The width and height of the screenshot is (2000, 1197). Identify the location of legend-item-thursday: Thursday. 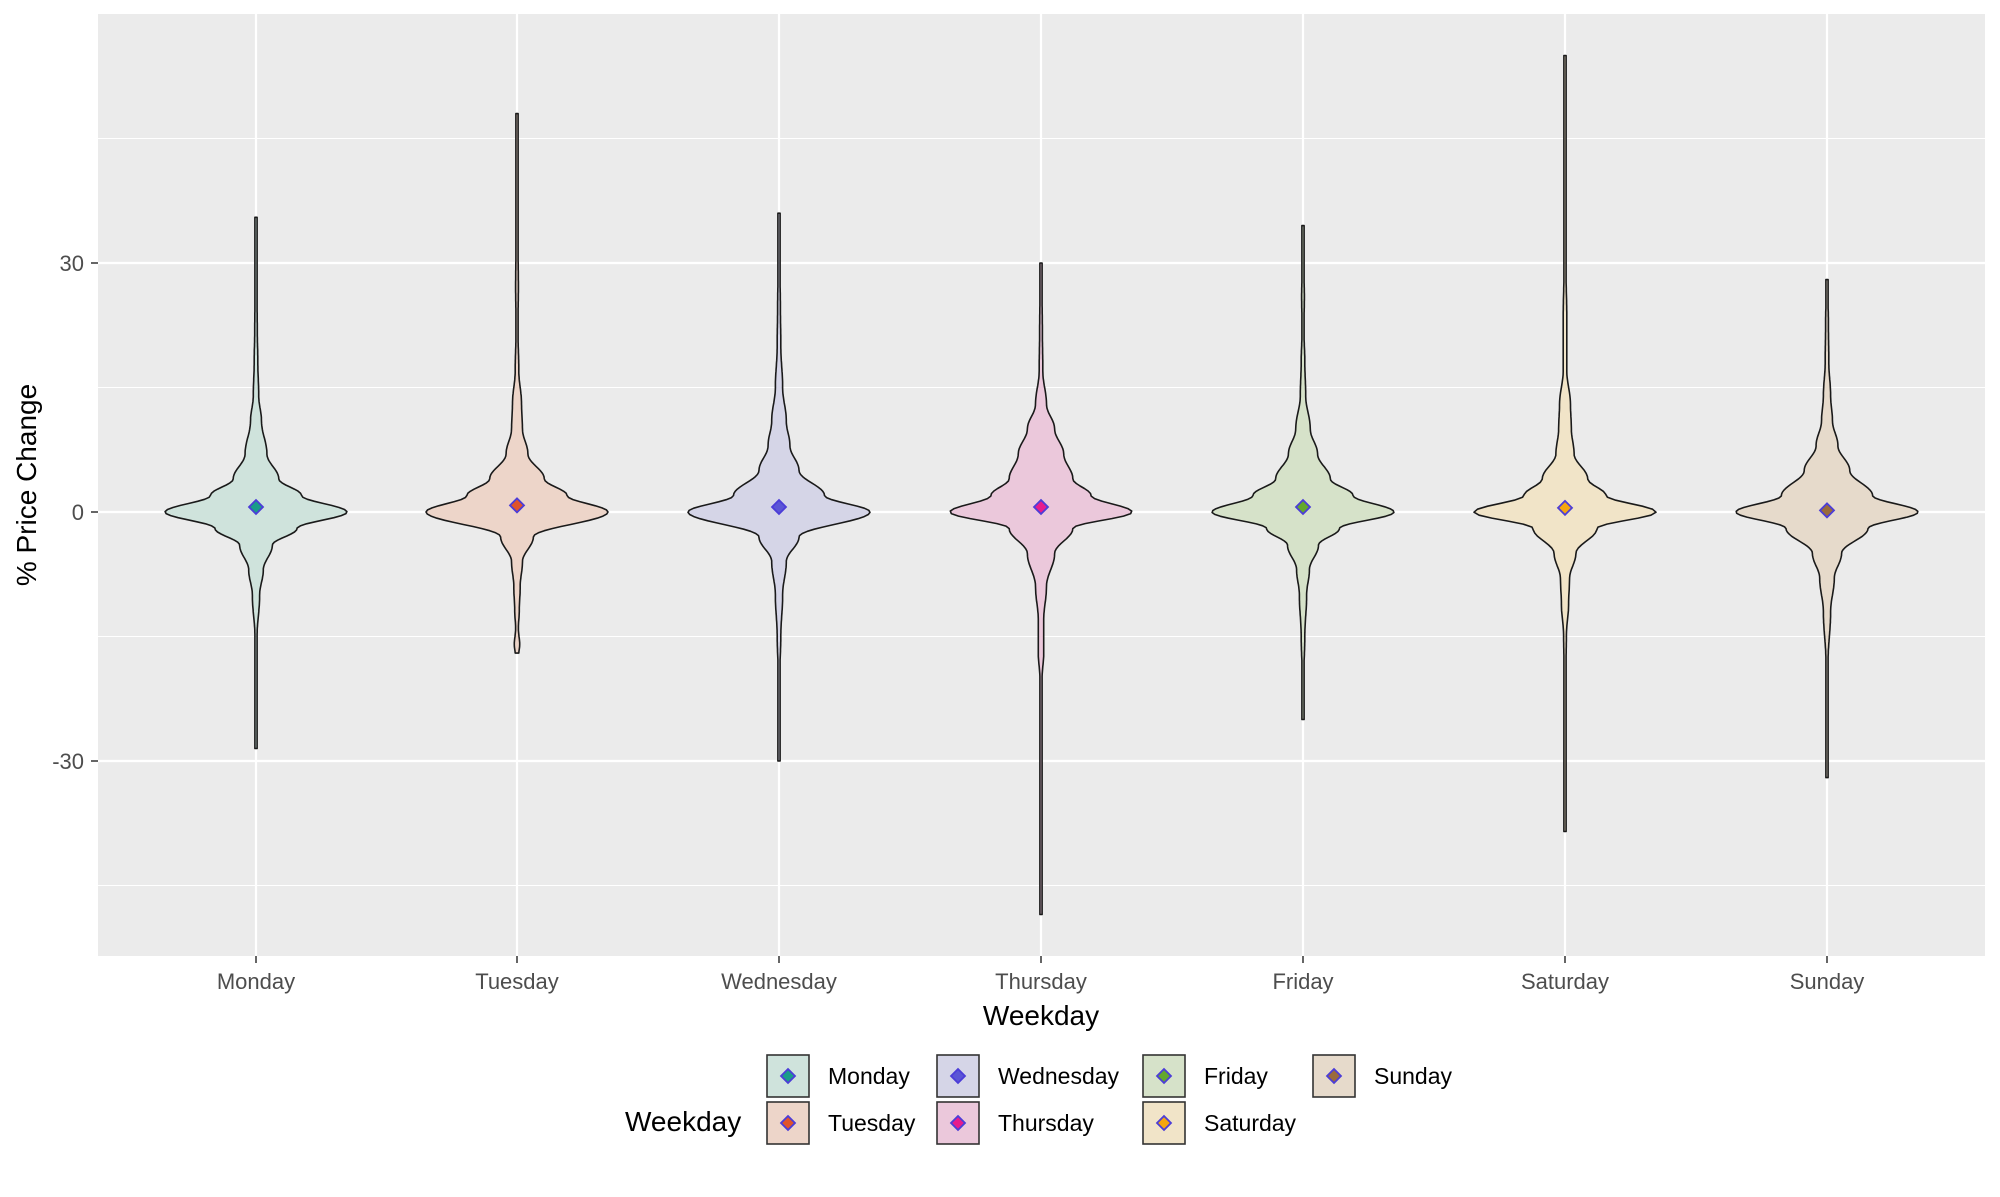
(1015, 1123).